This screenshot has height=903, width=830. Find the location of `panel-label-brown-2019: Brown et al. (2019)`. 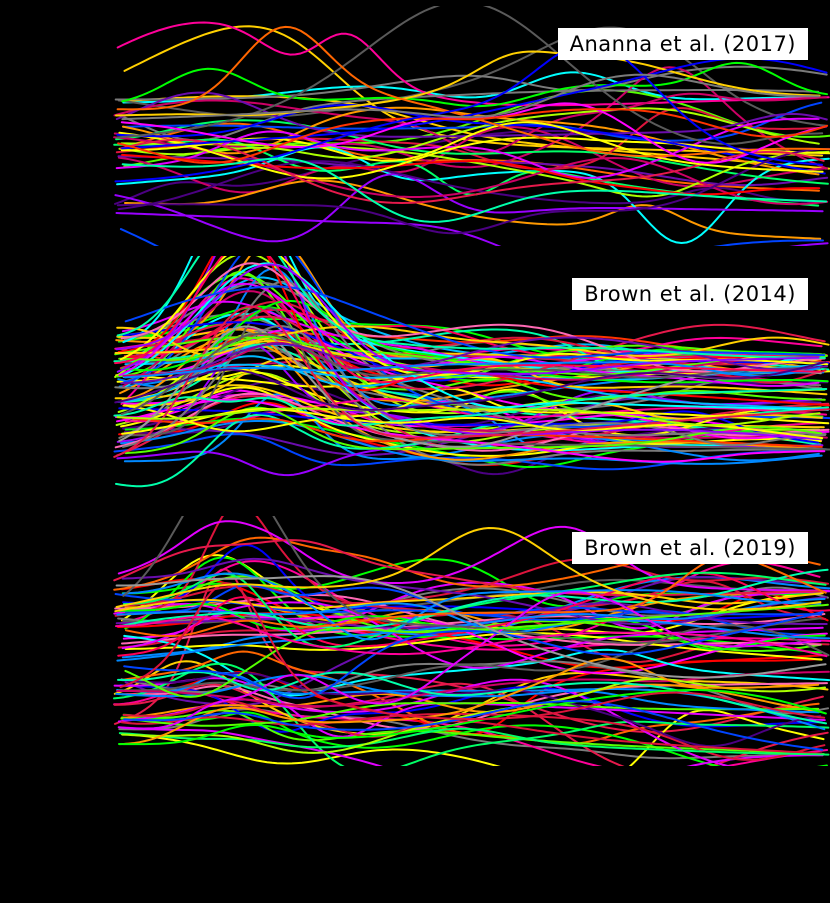

panel-label-brown-2019: Brown et al. (2019) is located at coordinates (690, 548).